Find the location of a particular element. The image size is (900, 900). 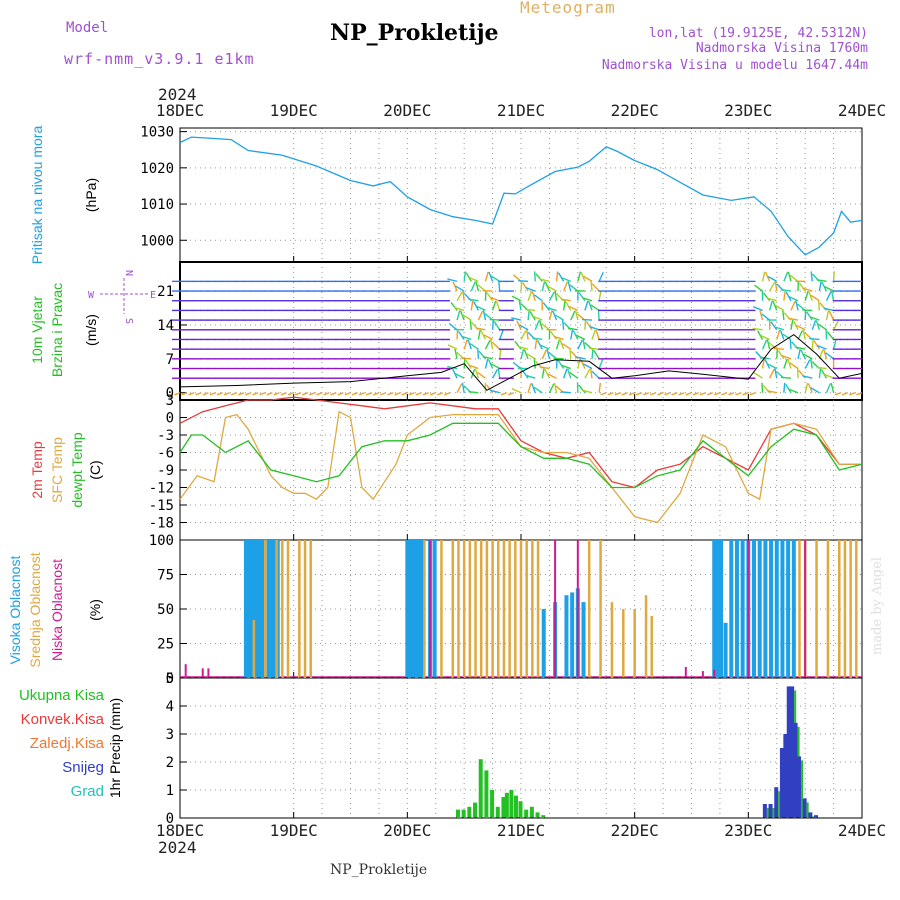

wind-ylabel-2: Brzina i Pravac is located at coordinates (57, 330).